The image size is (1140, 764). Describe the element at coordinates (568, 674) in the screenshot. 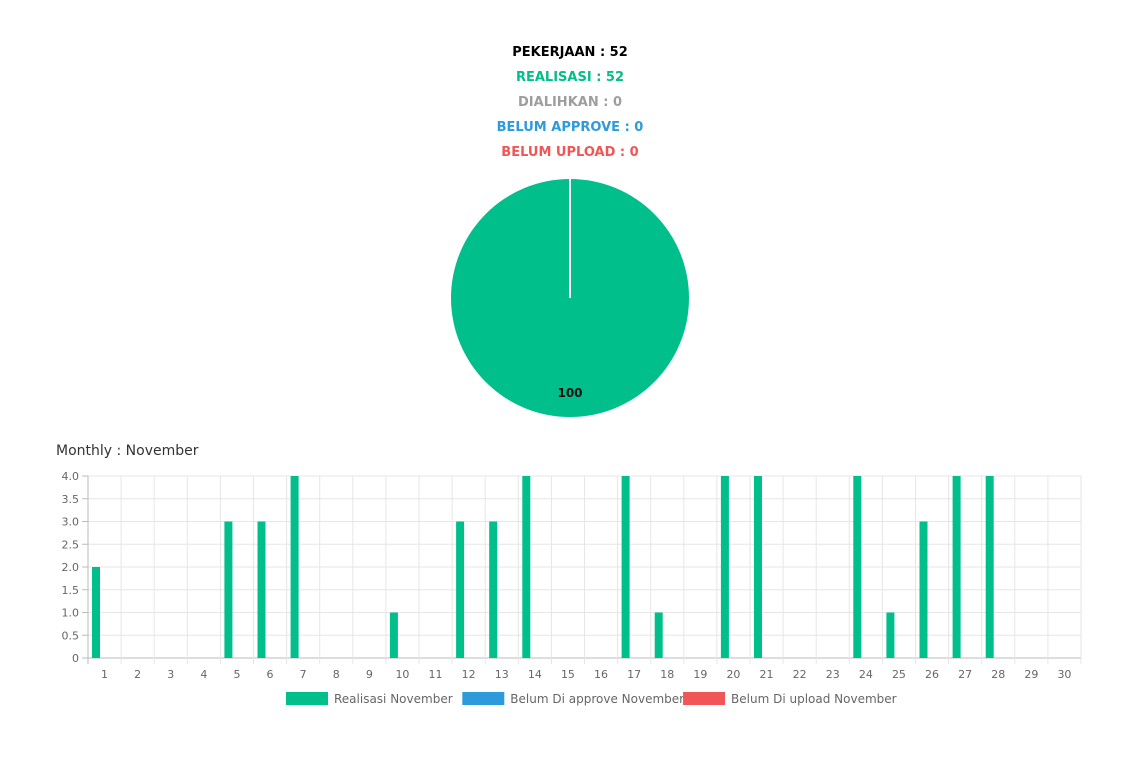

I see `x-tick-label: 15` at that location.